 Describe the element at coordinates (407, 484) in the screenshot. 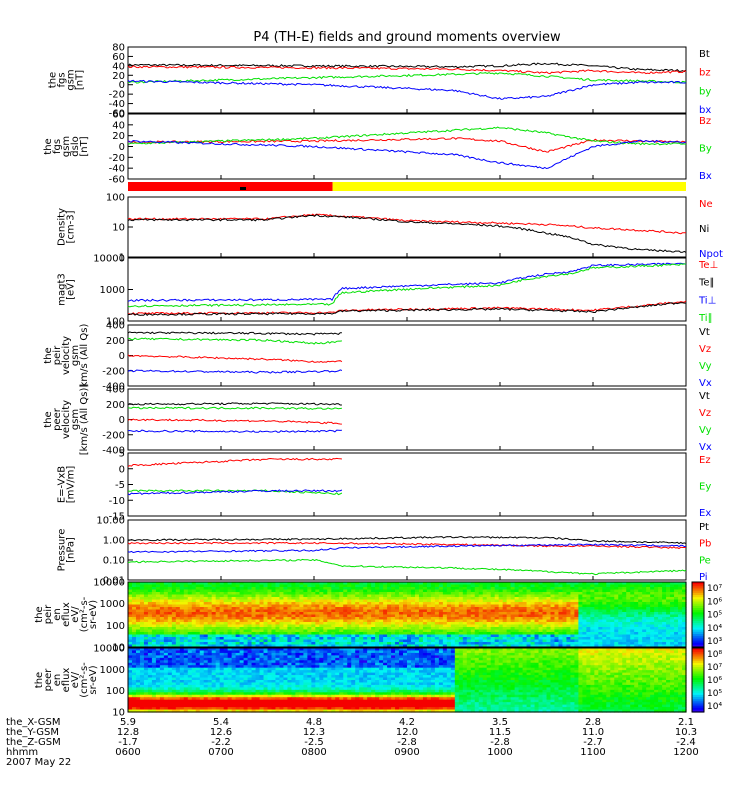

I see `panel-frame` at that location.